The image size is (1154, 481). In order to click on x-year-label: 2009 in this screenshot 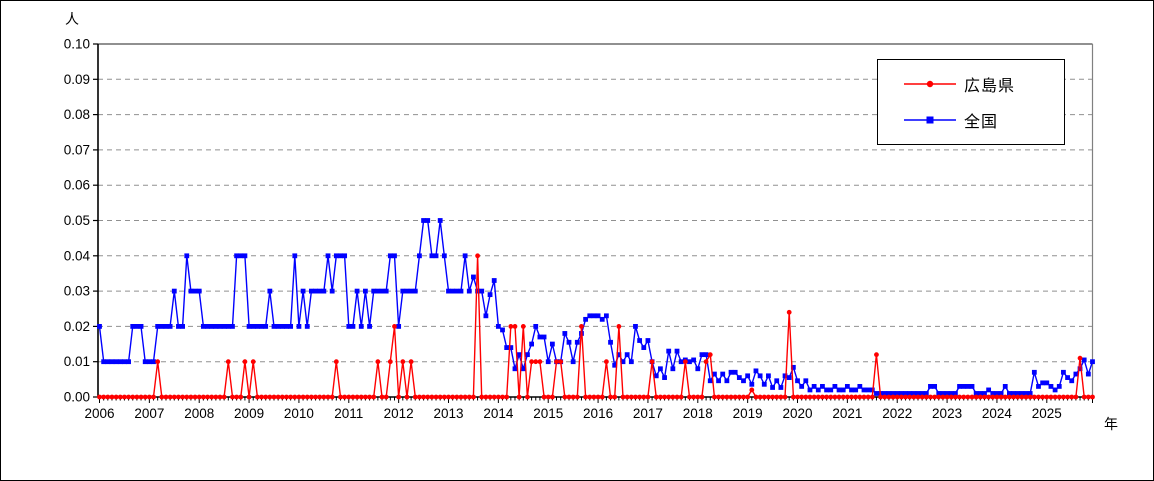, I will do `click(249, 413)`.